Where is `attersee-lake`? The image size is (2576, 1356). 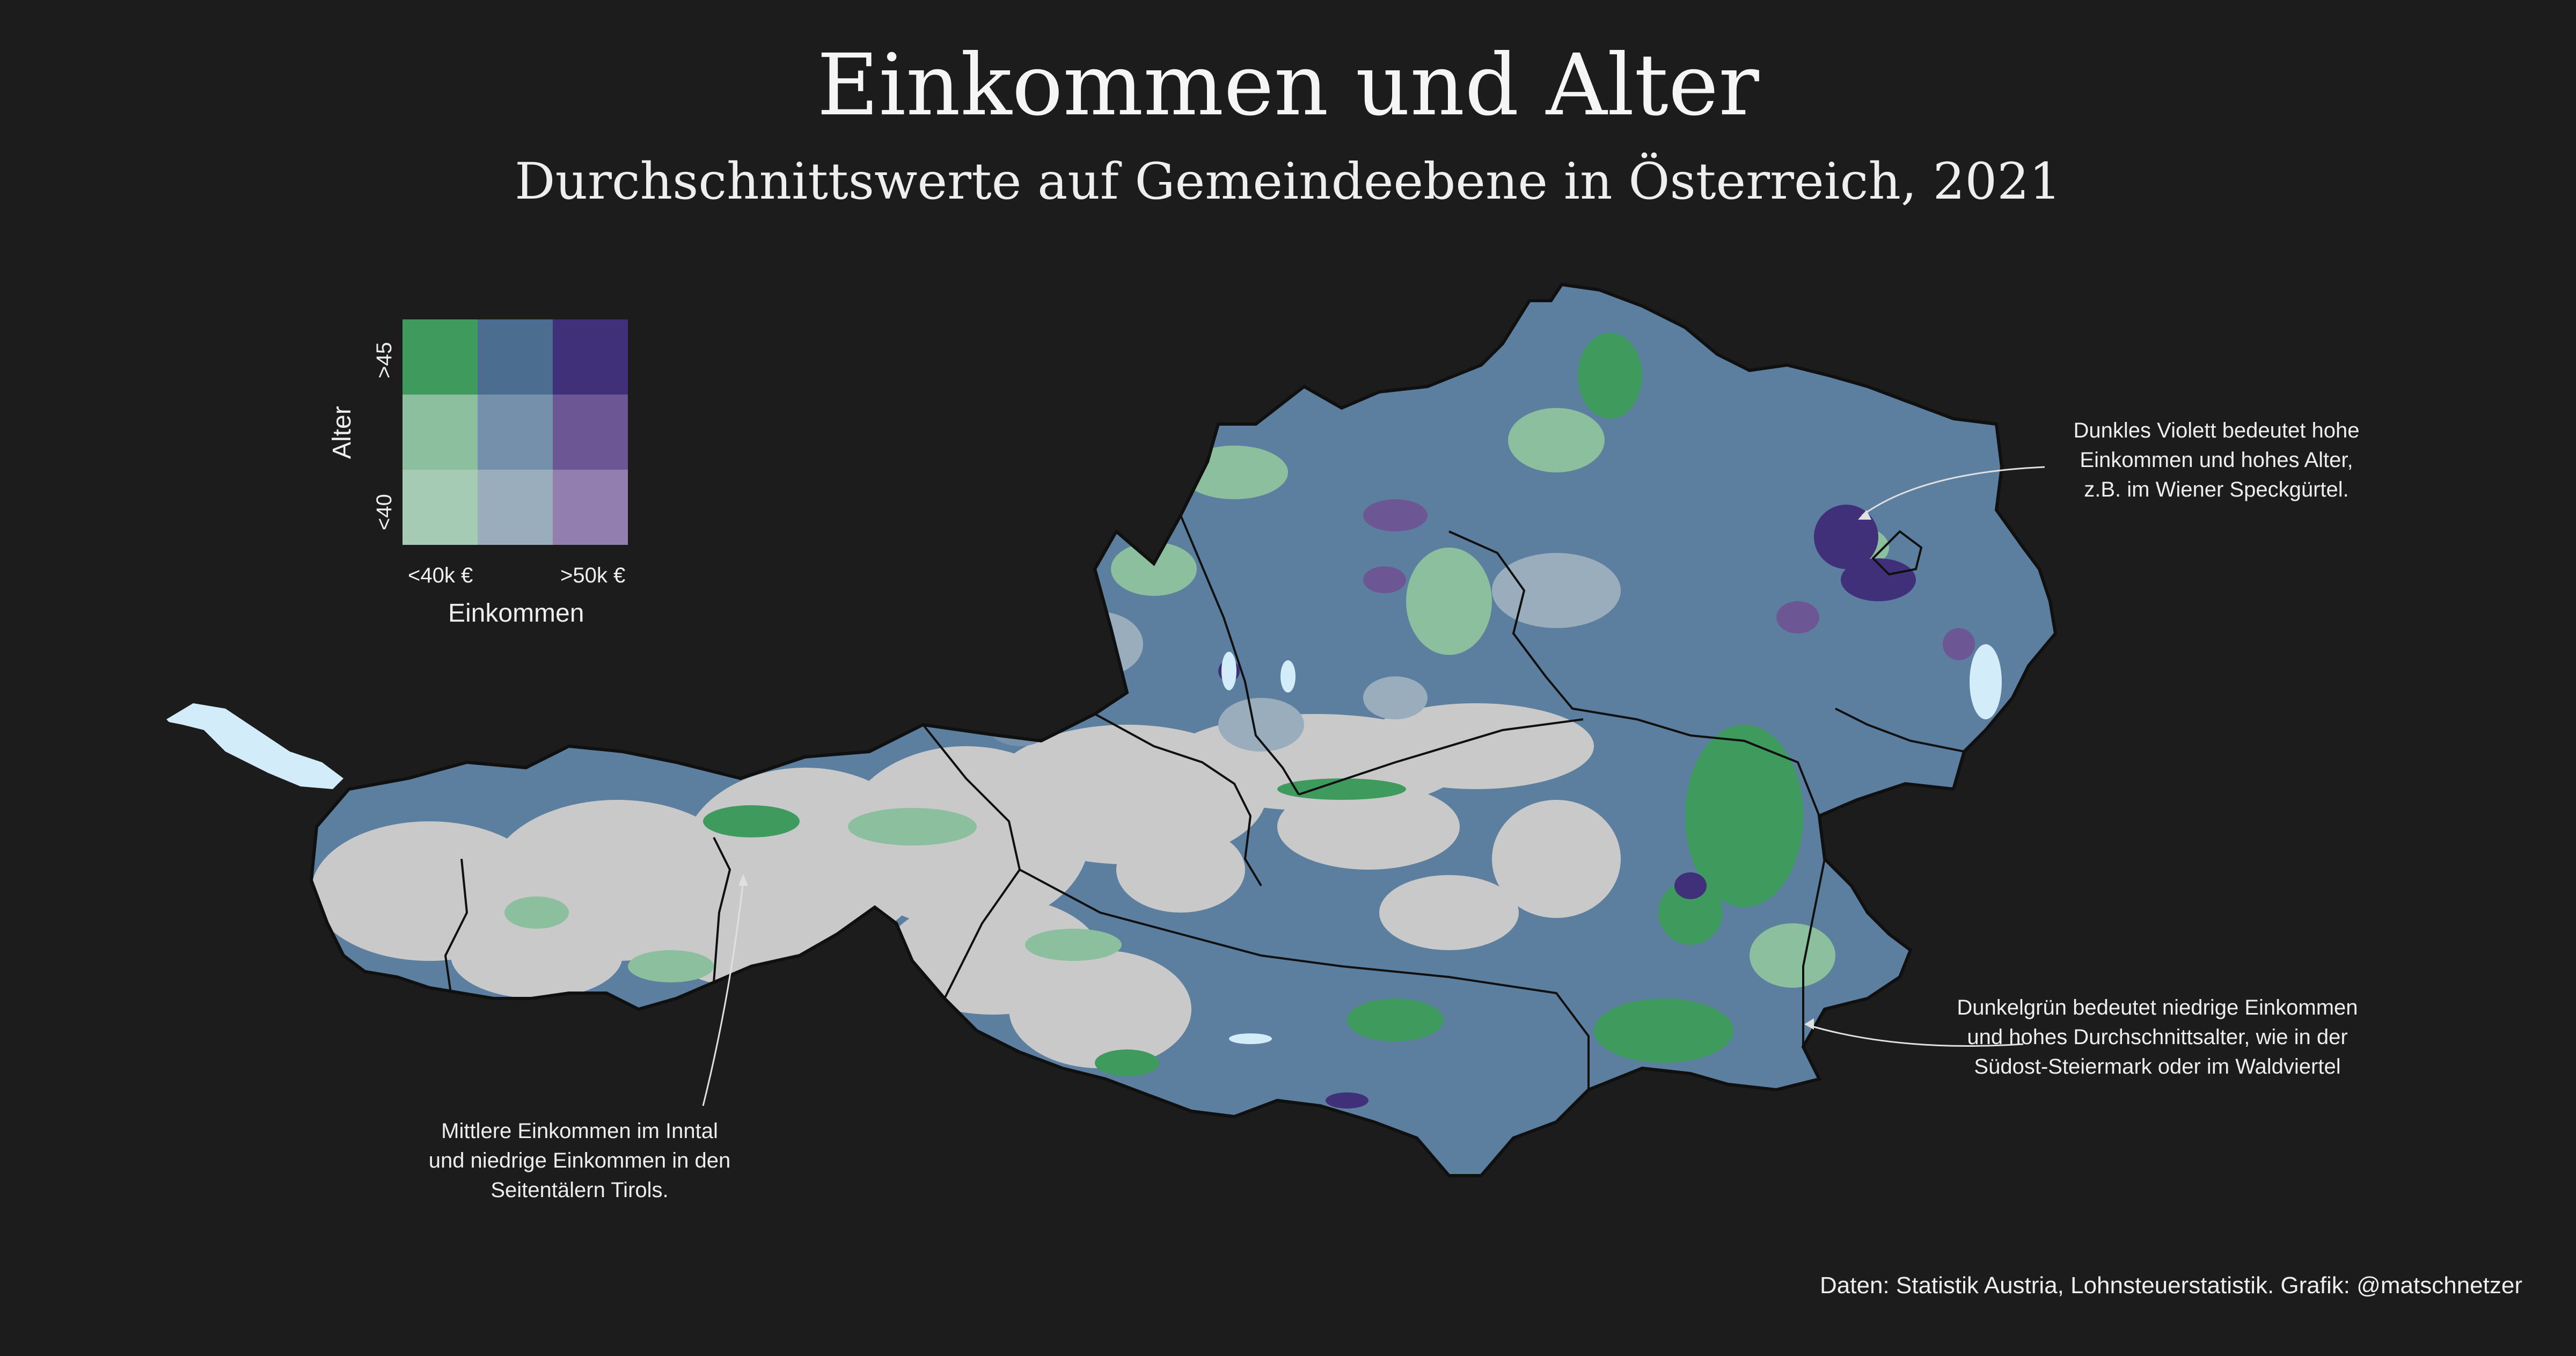 attersee-lake is located at coordinates (1228, 671).